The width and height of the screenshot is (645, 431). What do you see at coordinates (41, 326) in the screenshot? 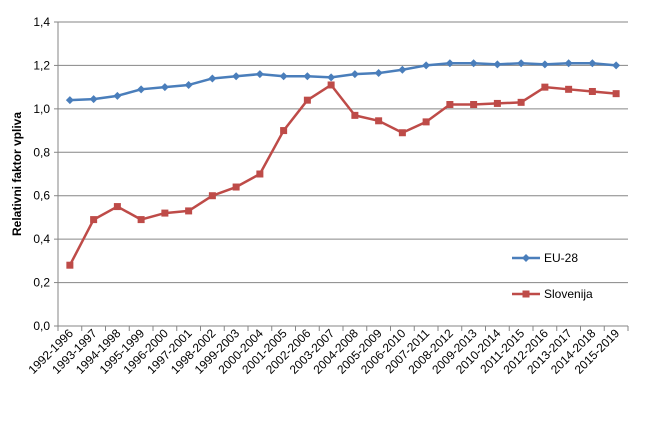
I see `y-tick-label: 0,0` at bounding box center [41, 326].